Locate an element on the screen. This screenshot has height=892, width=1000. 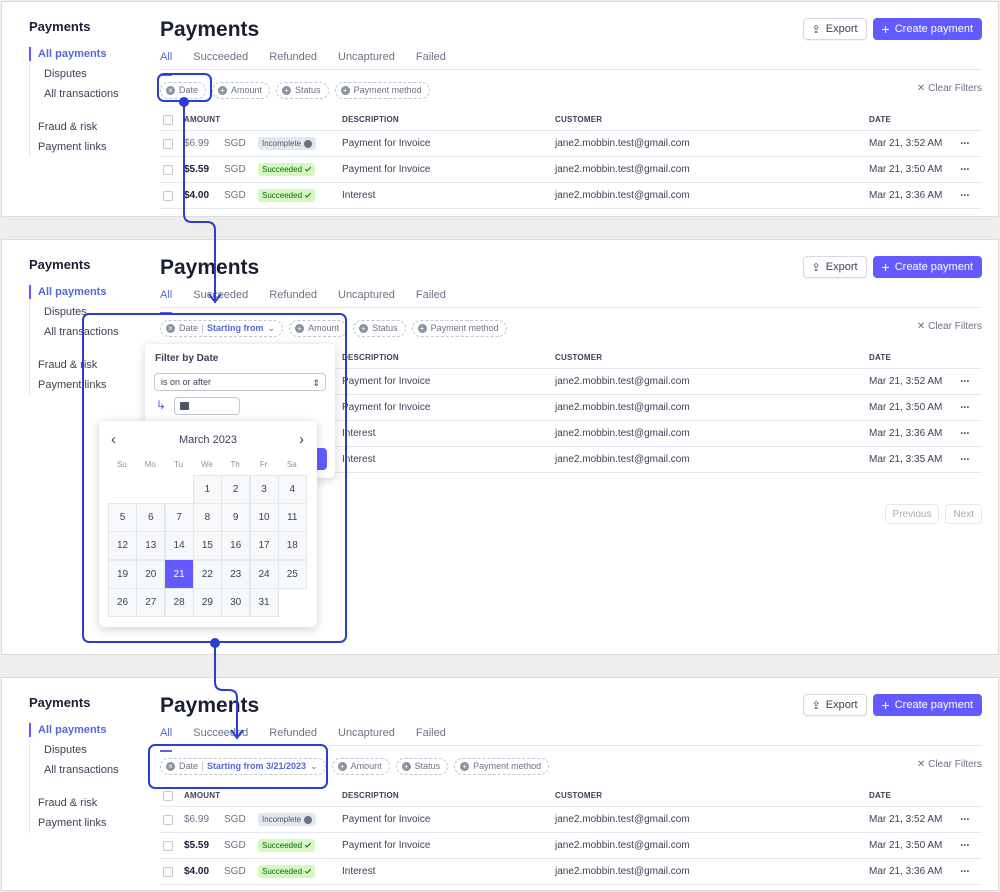
amount-value: $6.99 is located at coordinates (197, 143).